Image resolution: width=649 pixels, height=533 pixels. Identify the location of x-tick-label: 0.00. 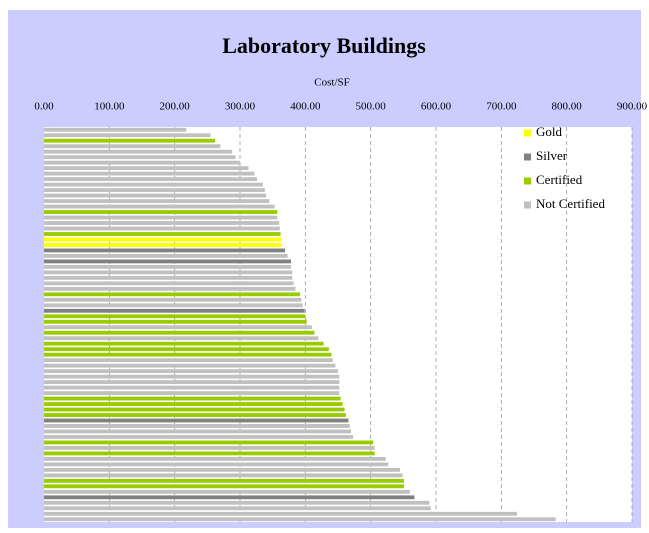
(44, 107).